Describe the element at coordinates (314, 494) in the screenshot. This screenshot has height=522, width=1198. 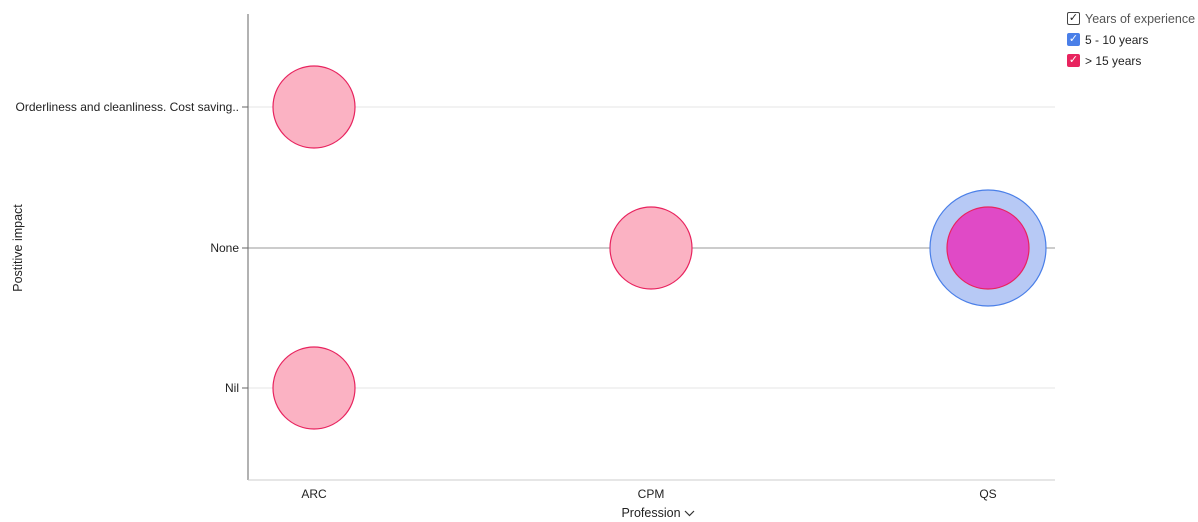
I see `x-tick-label: ARC` at that location.